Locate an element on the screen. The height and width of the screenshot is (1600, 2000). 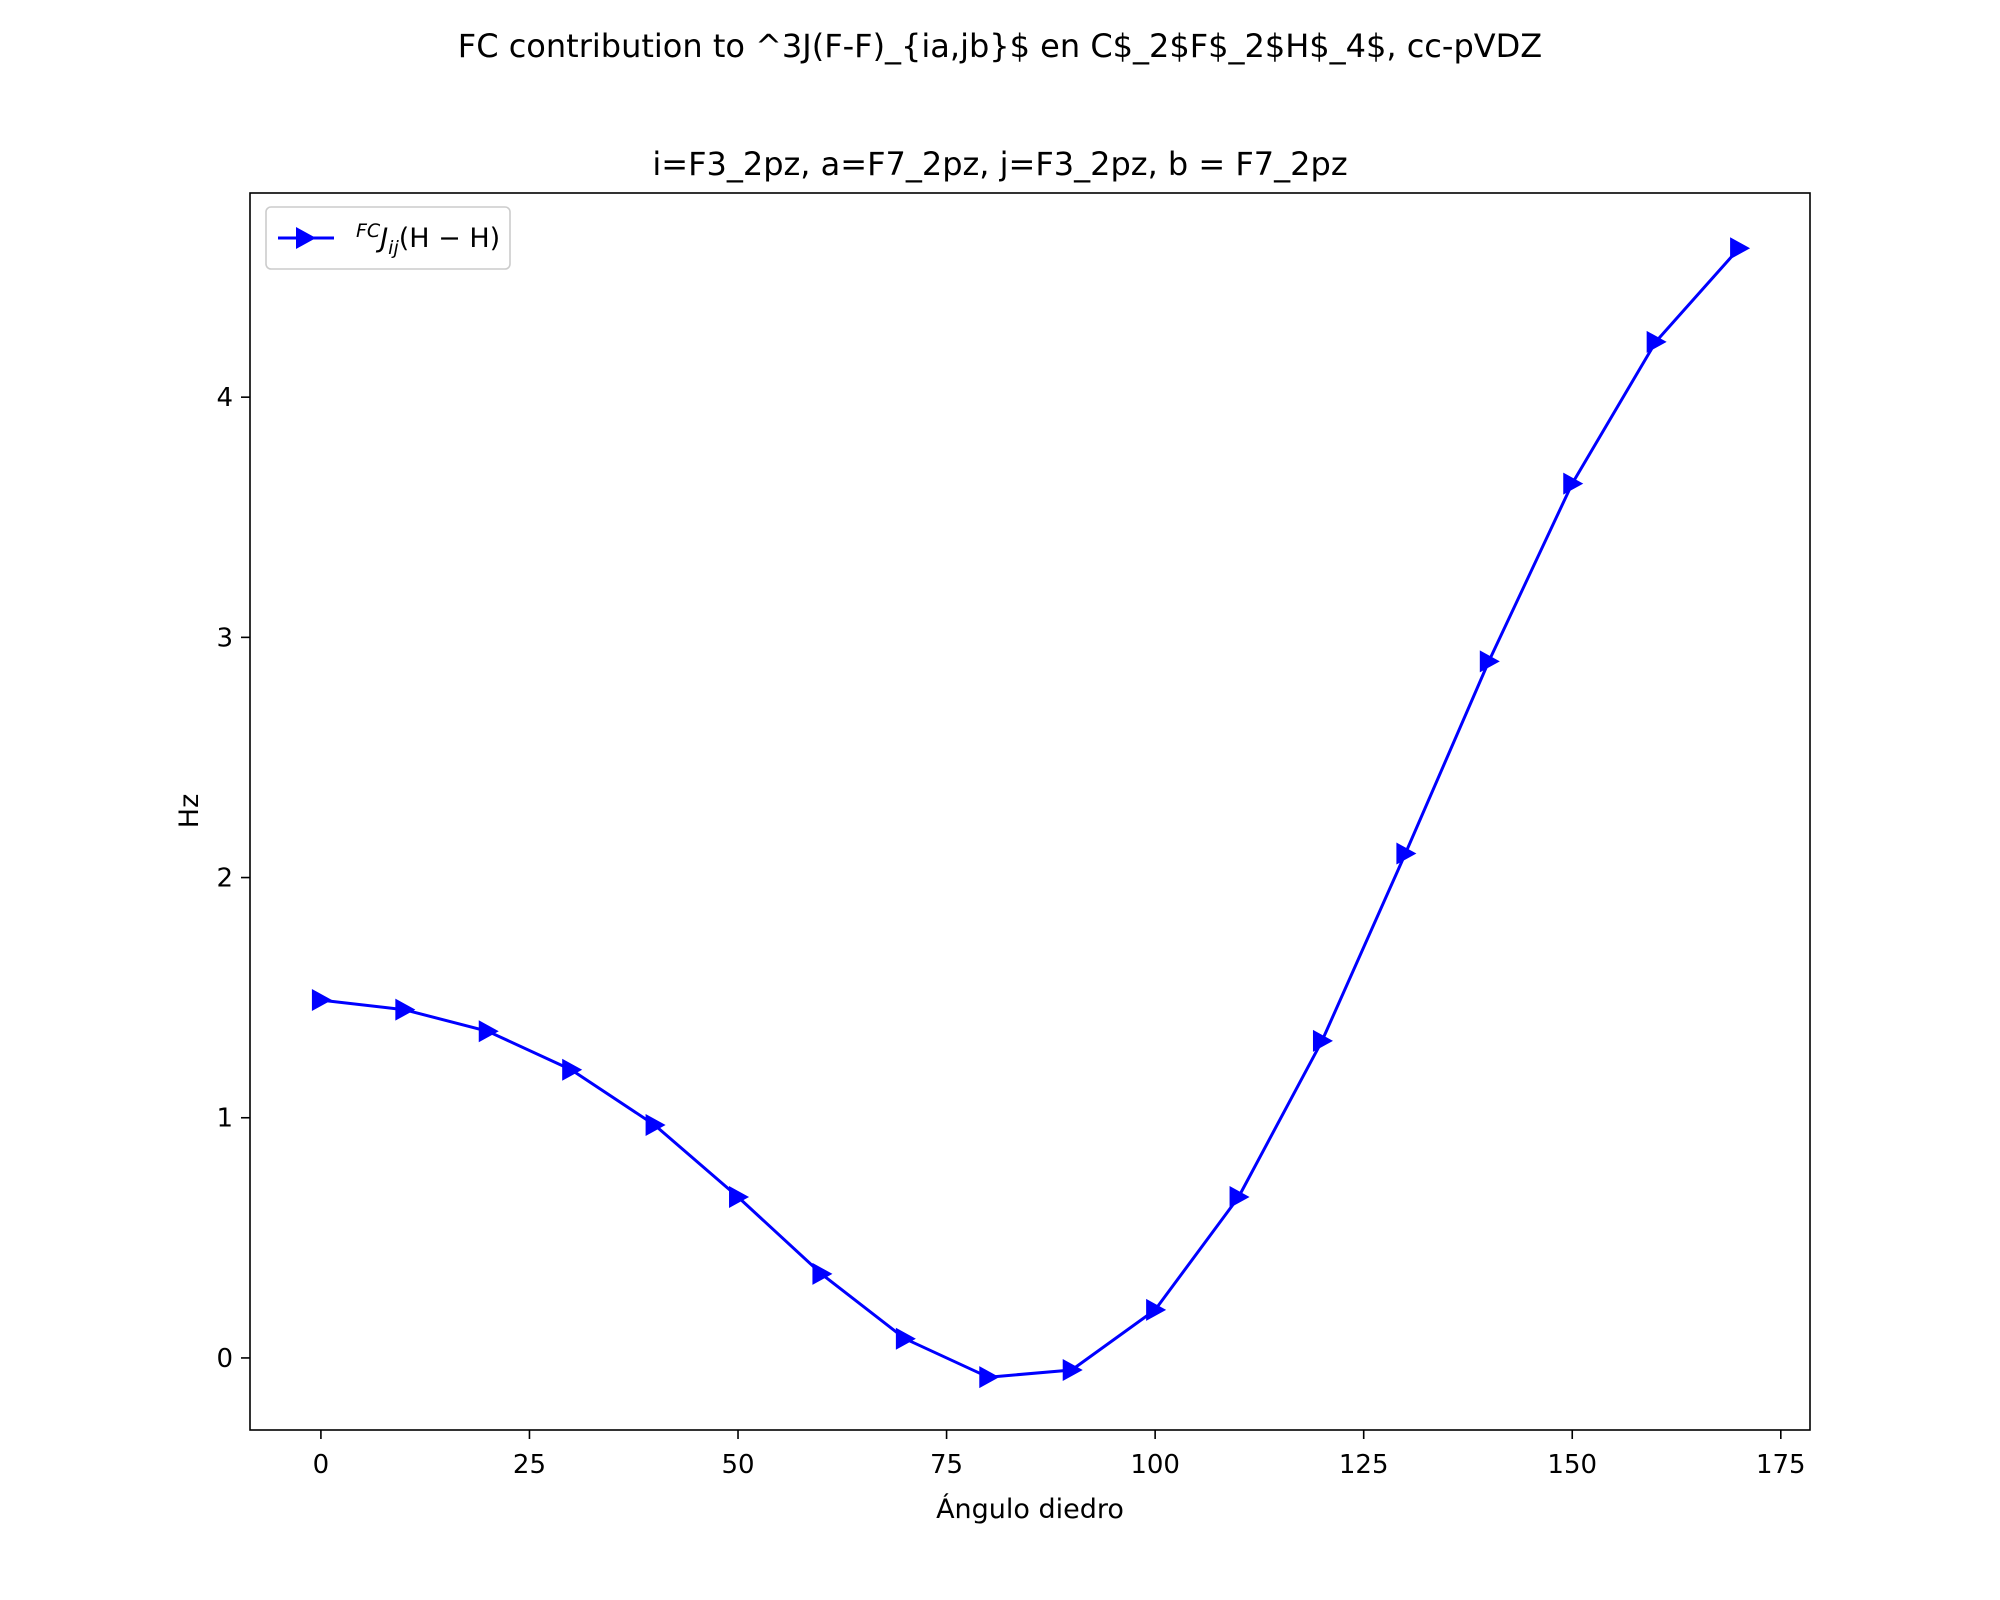
legend: FCJij(H − H) is located at coordinates (388, 238).